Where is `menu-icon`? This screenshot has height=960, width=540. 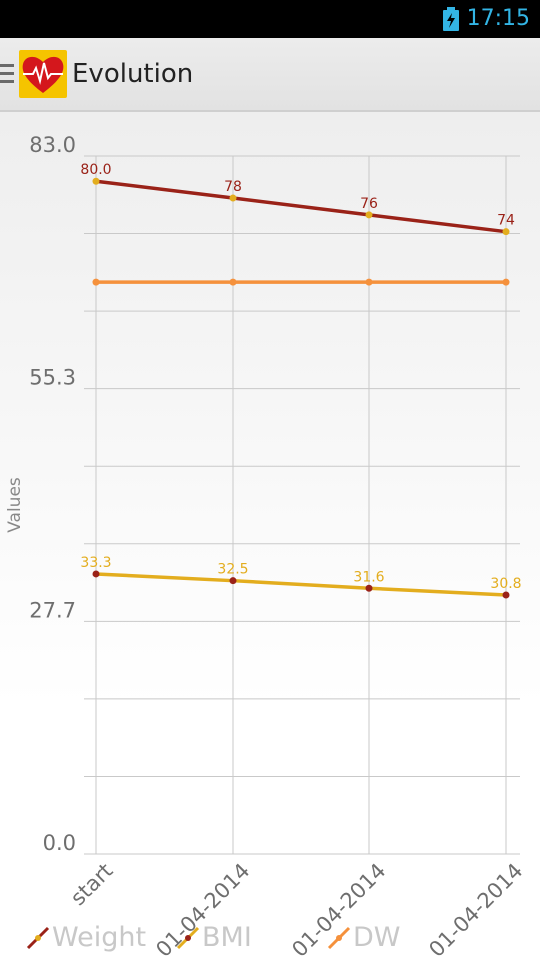 menu-icon is located at coordinates (7, 74).